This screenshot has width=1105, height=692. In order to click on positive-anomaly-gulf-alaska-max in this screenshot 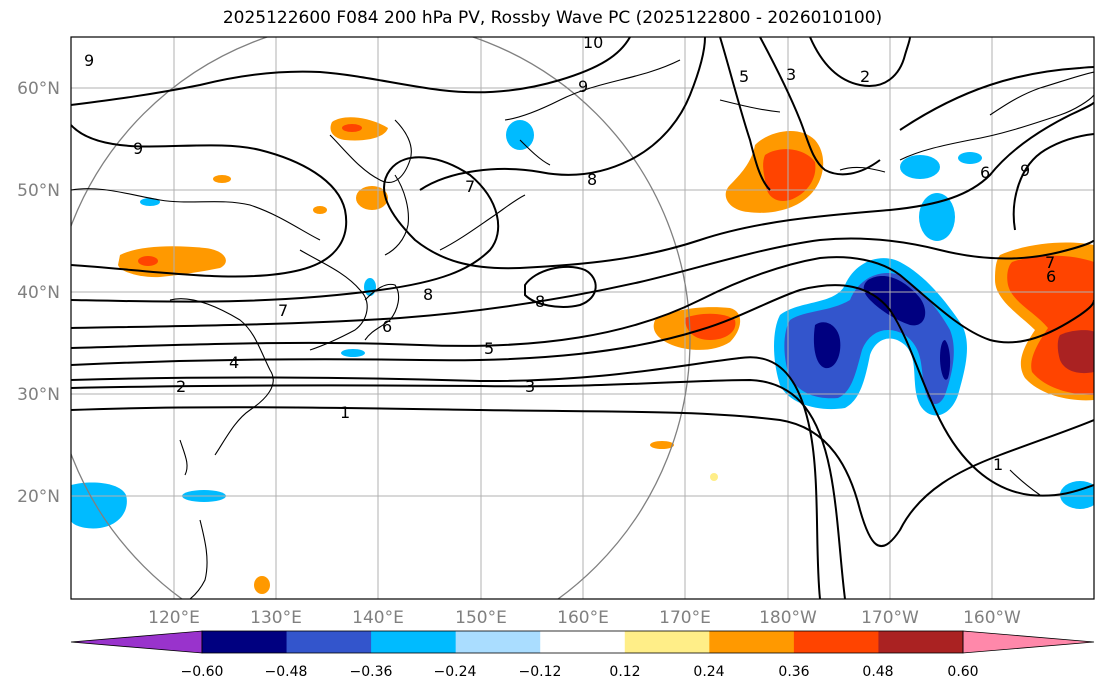, I will do `click(1075, 352)`.